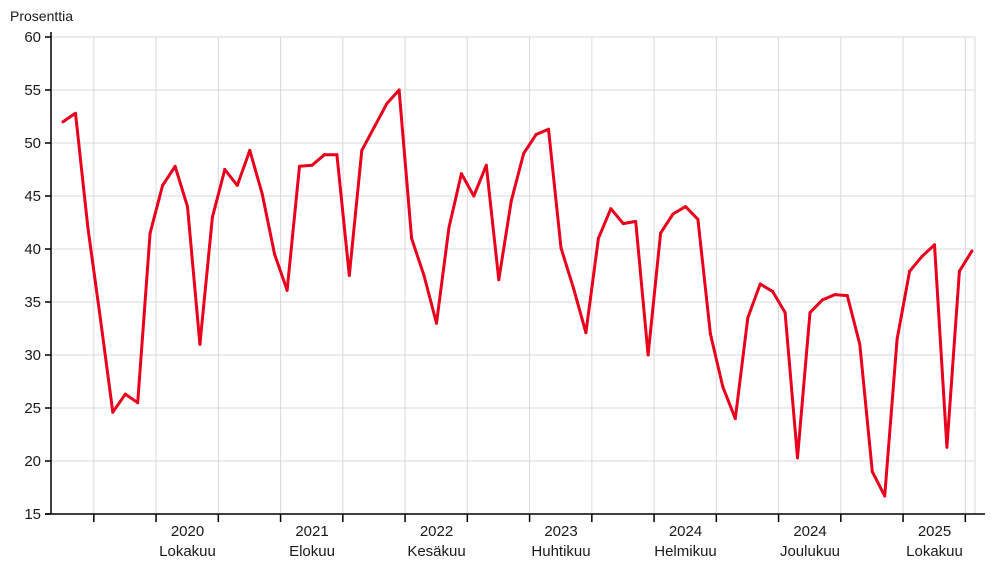 The image size is (992, 573). What do you see at coordinates (32, 90) in the screenshot?
I see `y-tick-label: 55` at bounding box center [32, 90].